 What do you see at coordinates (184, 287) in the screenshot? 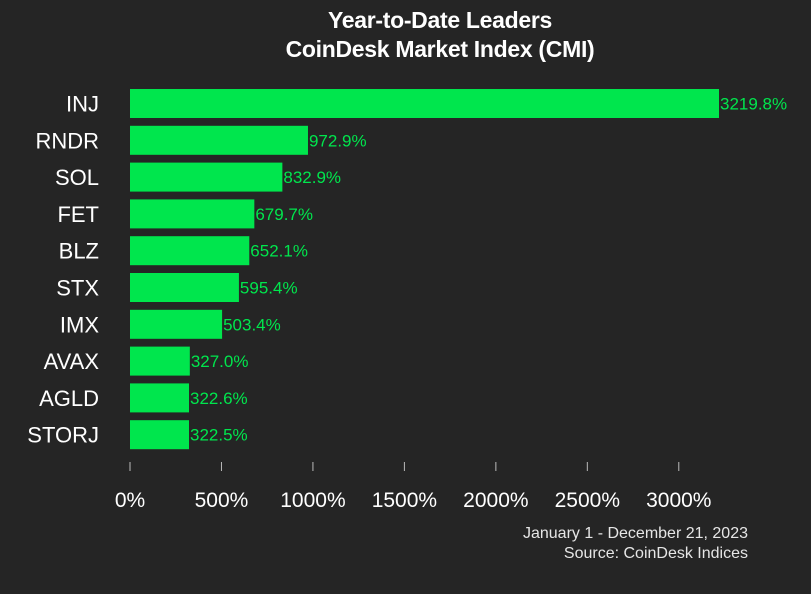
I see `bar-stx` at bounding box center [184, 287].